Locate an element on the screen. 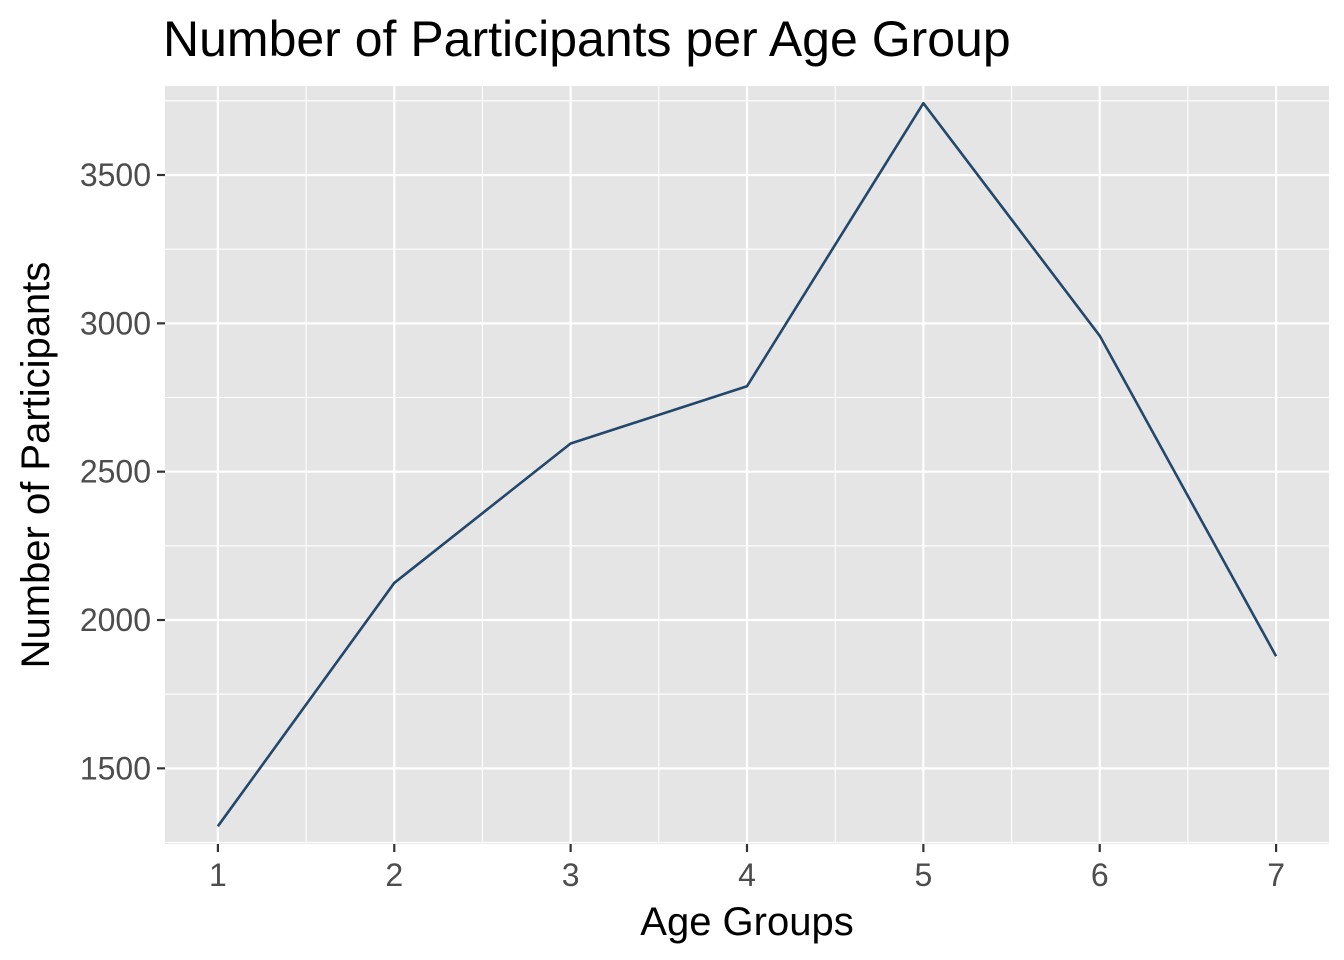  y-tick-label: 3500 is located at coordinates (115, 175).